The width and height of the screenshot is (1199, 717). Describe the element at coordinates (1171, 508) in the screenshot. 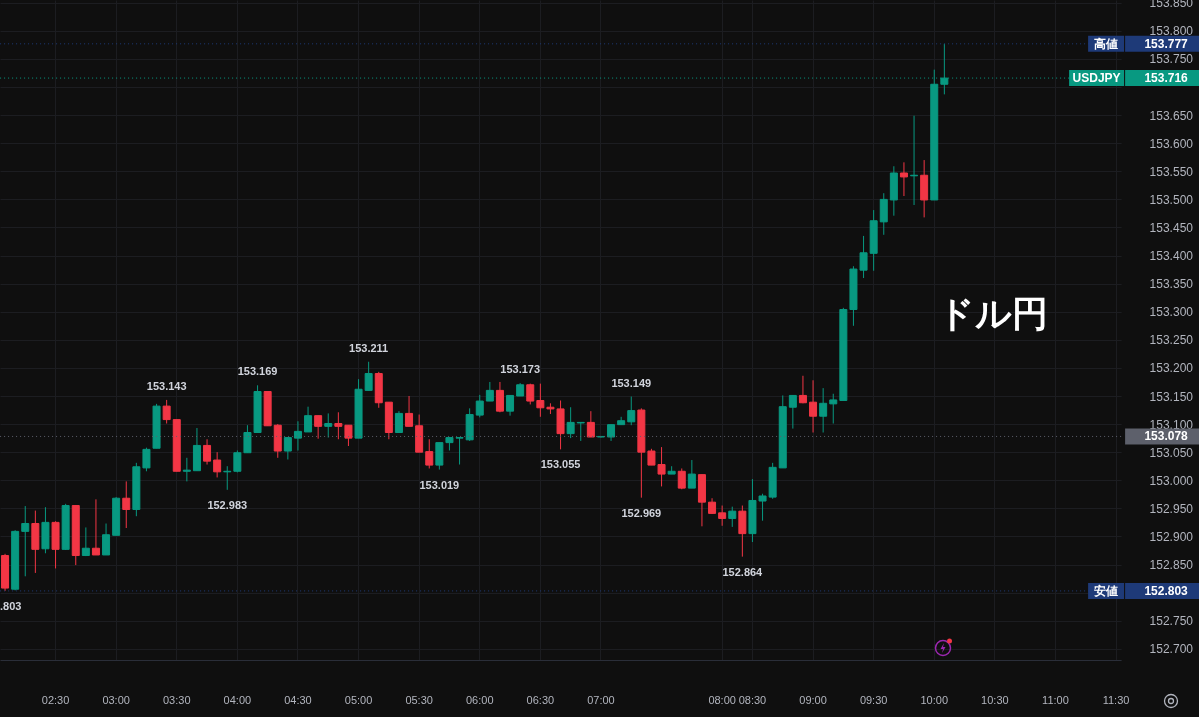

I see `y-tick-label: 152.950` at that location.